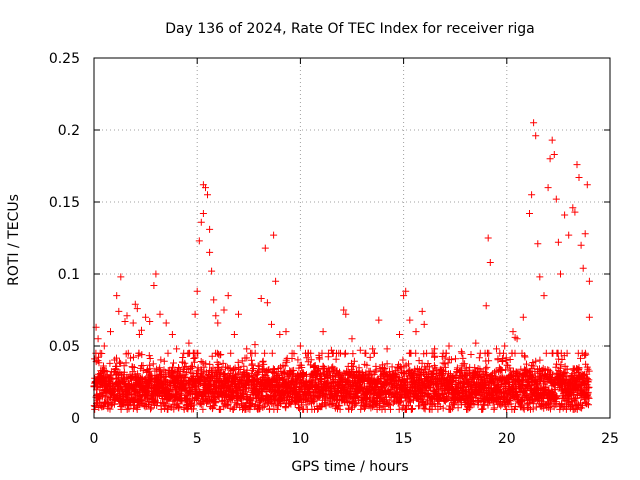 This screenshot has width=640, height=480. I want to click on x-axis-label: GPS time / hours, so click(349, 467).